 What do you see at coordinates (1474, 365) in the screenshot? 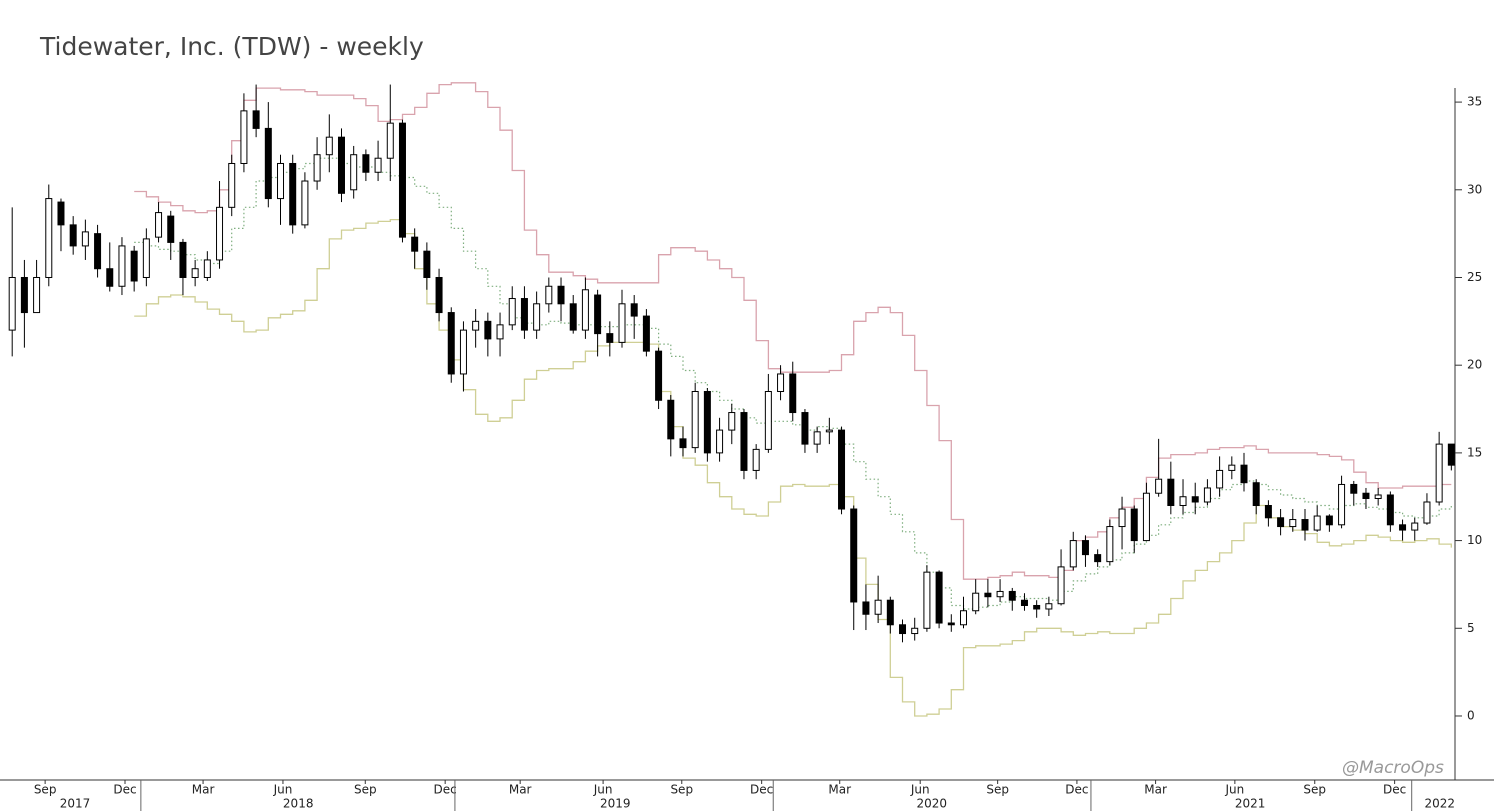
I see `y-tick-label: 20` at bounding box center [1474, 365].